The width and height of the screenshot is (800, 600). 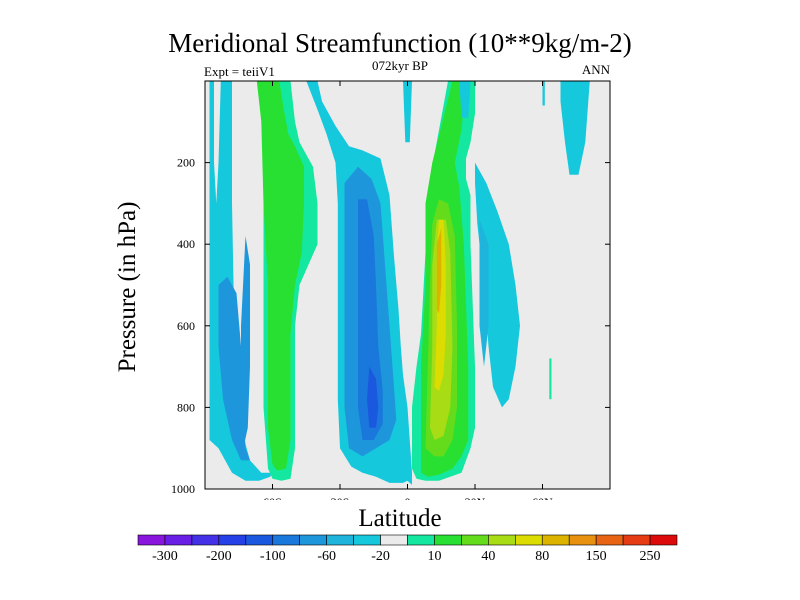 I want to click on chart-title: Meridional Streamfunction (10**9kg/m-2), so click(x=400, y=43).